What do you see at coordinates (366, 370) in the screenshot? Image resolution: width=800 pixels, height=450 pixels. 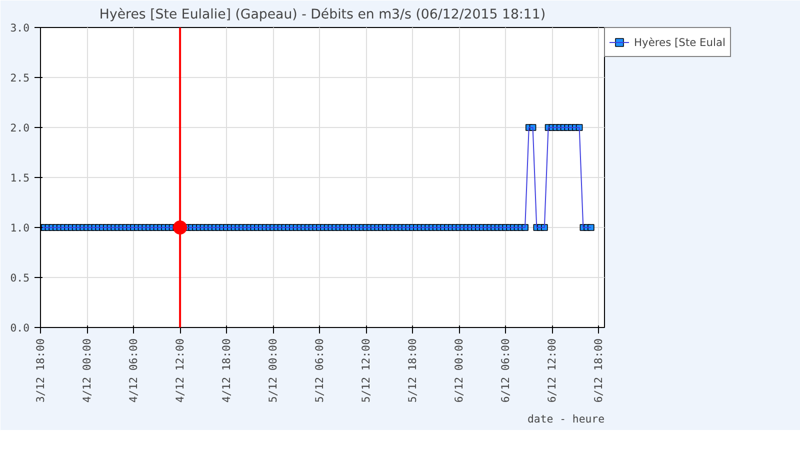 I see `x-tick-label: 5/12 12:00` at bounding box center [366, 370].